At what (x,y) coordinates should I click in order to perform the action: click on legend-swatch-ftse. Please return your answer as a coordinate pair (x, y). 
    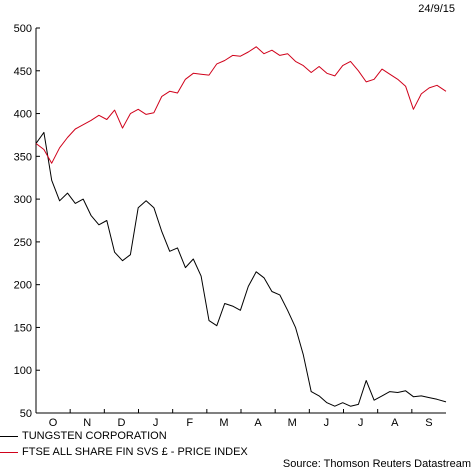
    Looking at the image, I should click on (9, 452).